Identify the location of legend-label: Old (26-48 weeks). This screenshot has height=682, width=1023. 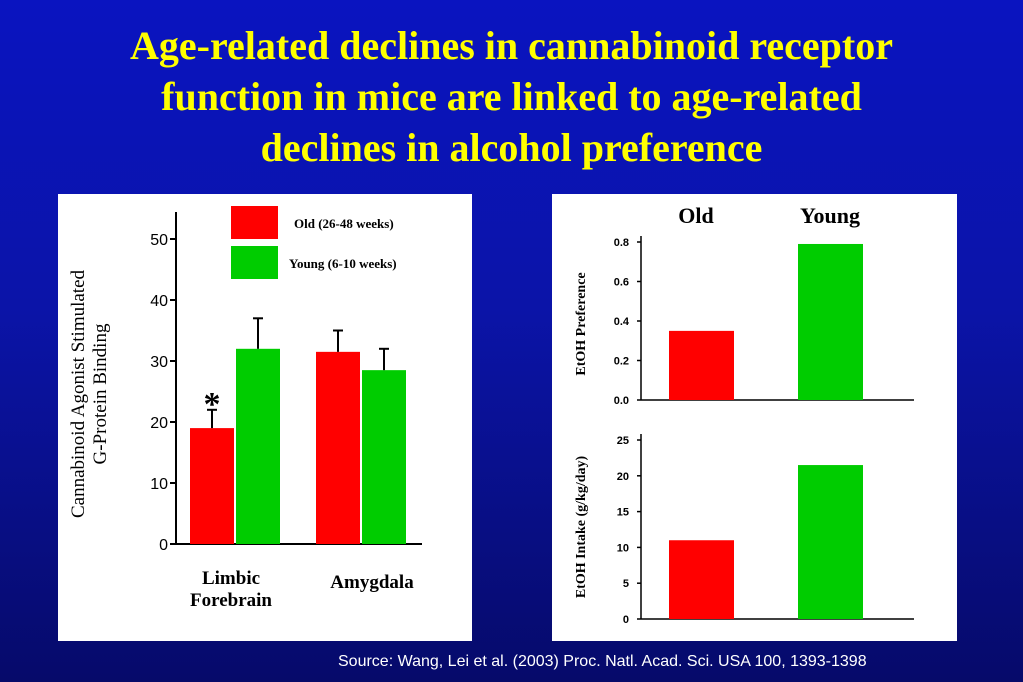
(344, 223).